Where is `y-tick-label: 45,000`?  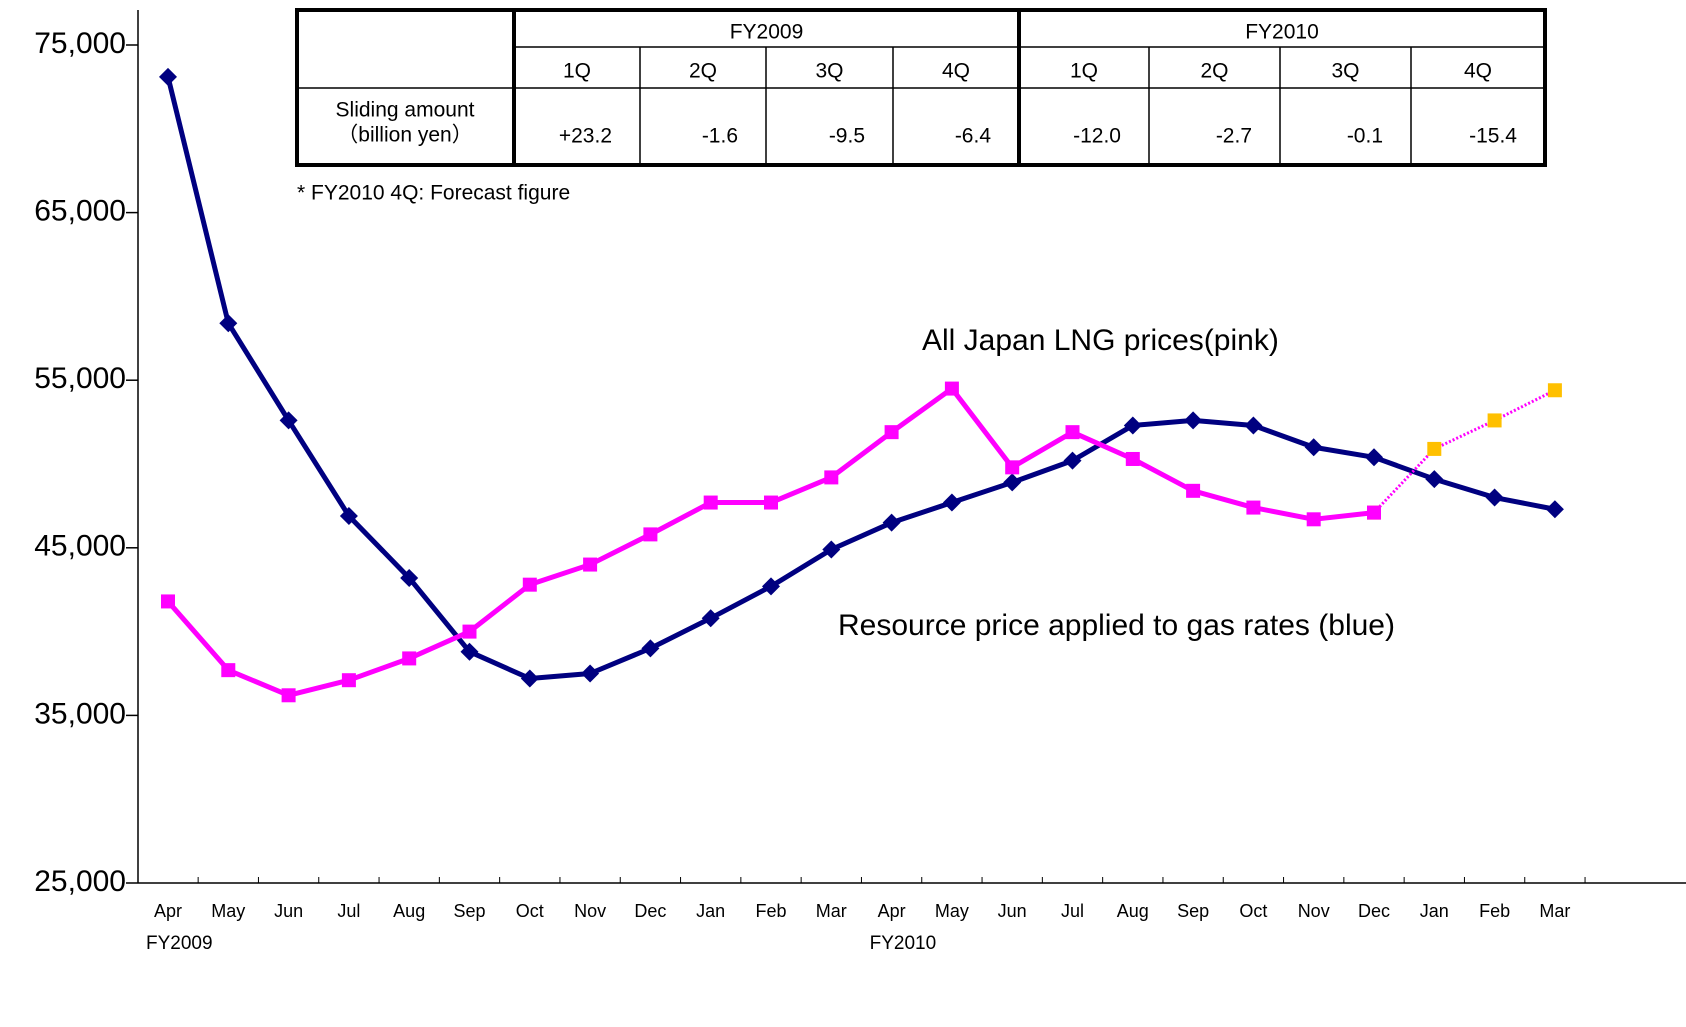
y-tick-label: 45,000 is located at coordinates (80, 546).